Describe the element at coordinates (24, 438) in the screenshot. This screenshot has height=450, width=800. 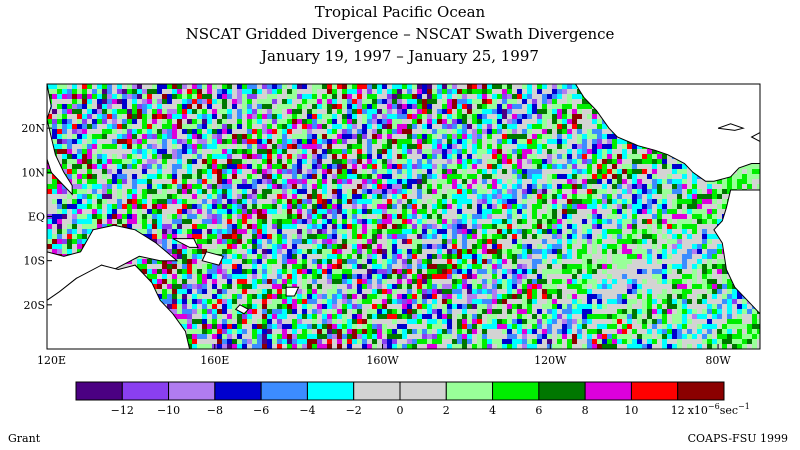
I see `author-label: Grant` at that location.